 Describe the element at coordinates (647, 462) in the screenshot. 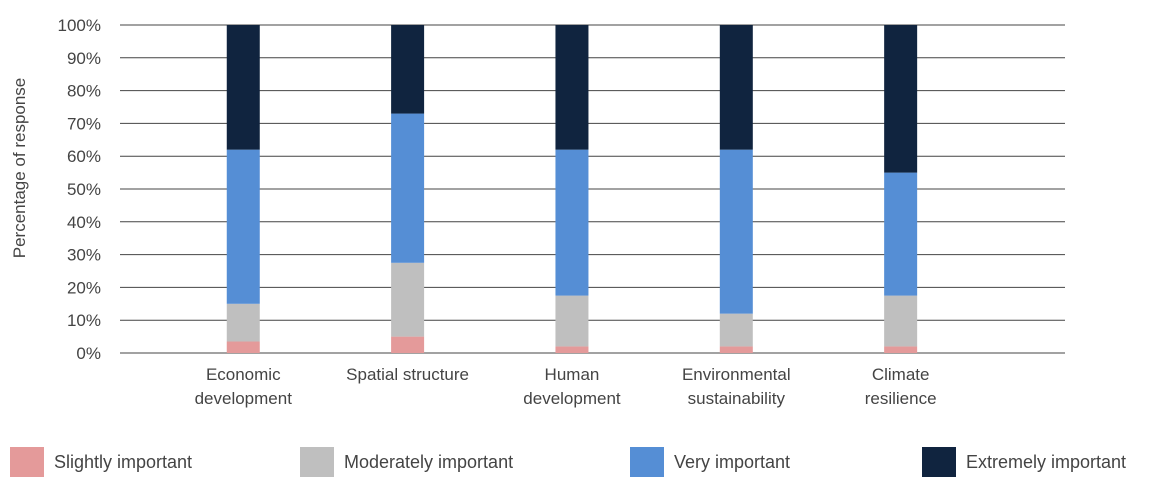

I see `legend-swatch-very-important` at that location.